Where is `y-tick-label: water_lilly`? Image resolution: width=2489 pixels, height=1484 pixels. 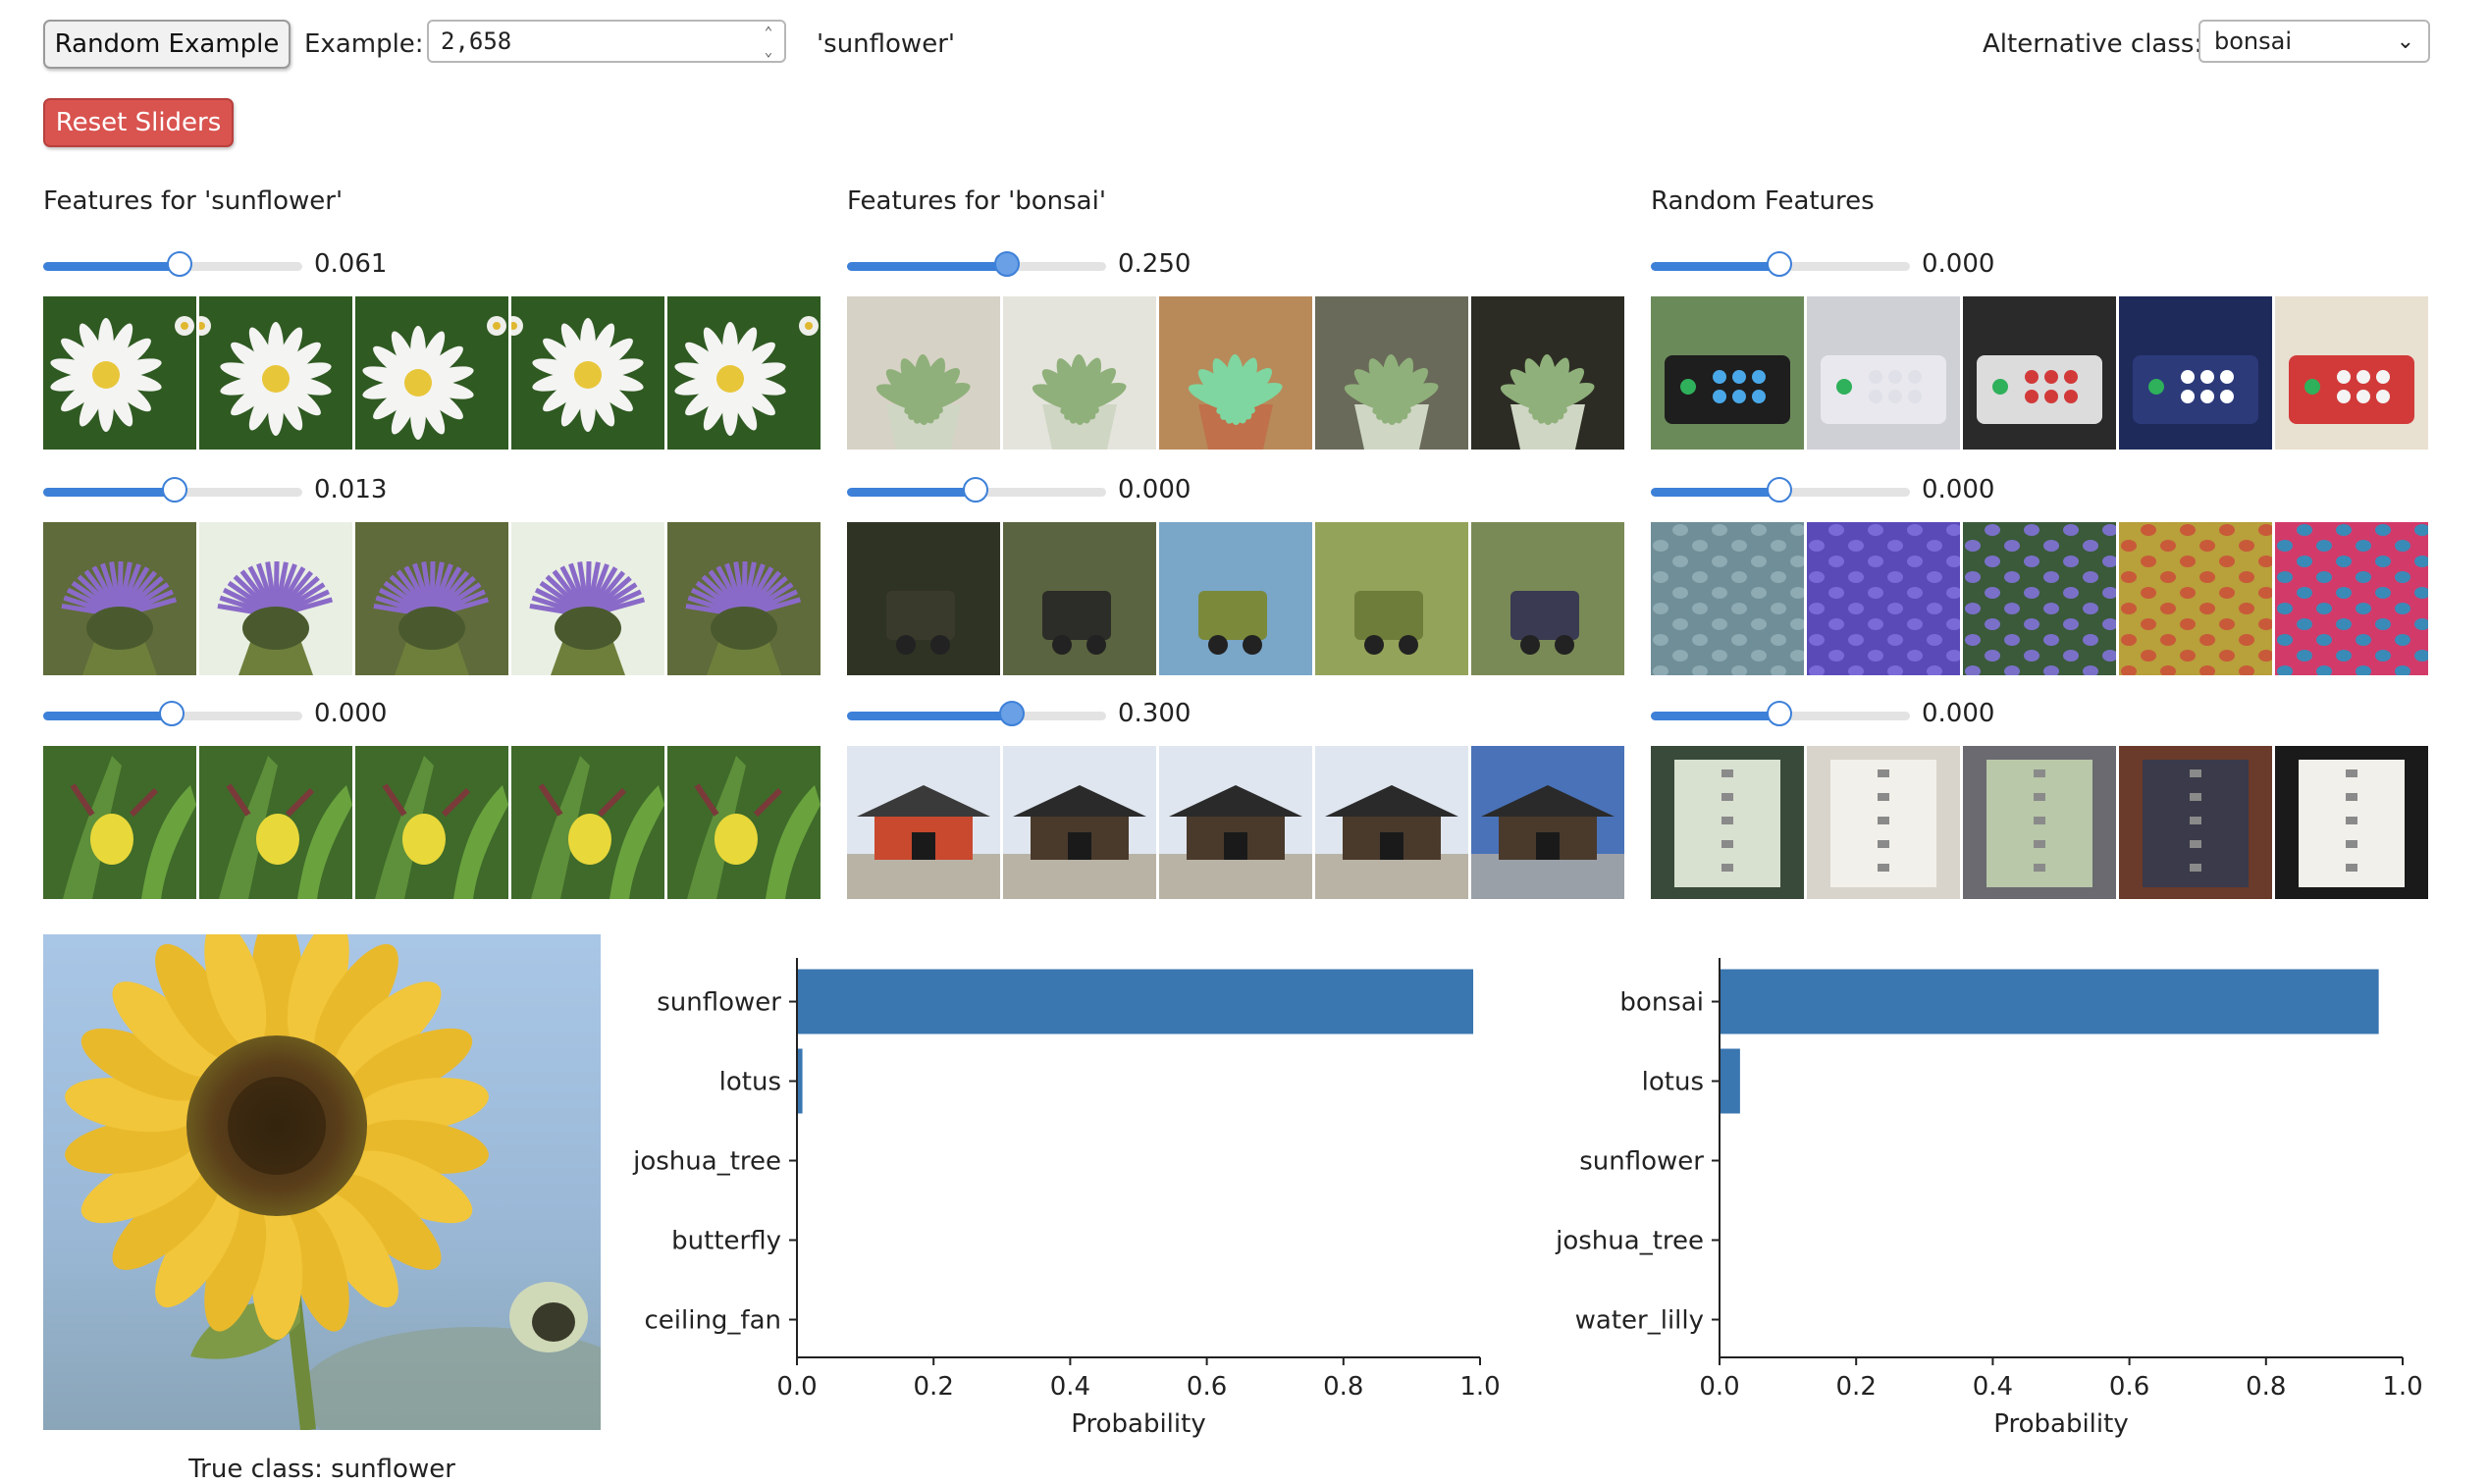
y-tick-label: water_lilly is located at coordinates (1639, 1321).